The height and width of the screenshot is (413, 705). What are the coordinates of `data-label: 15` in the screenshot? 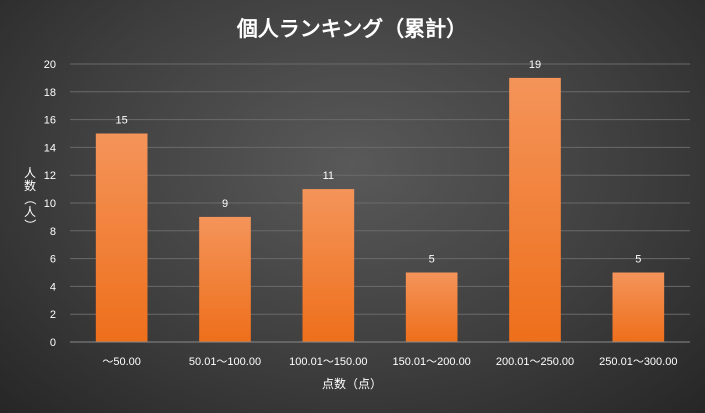 It's located at (122, 121).